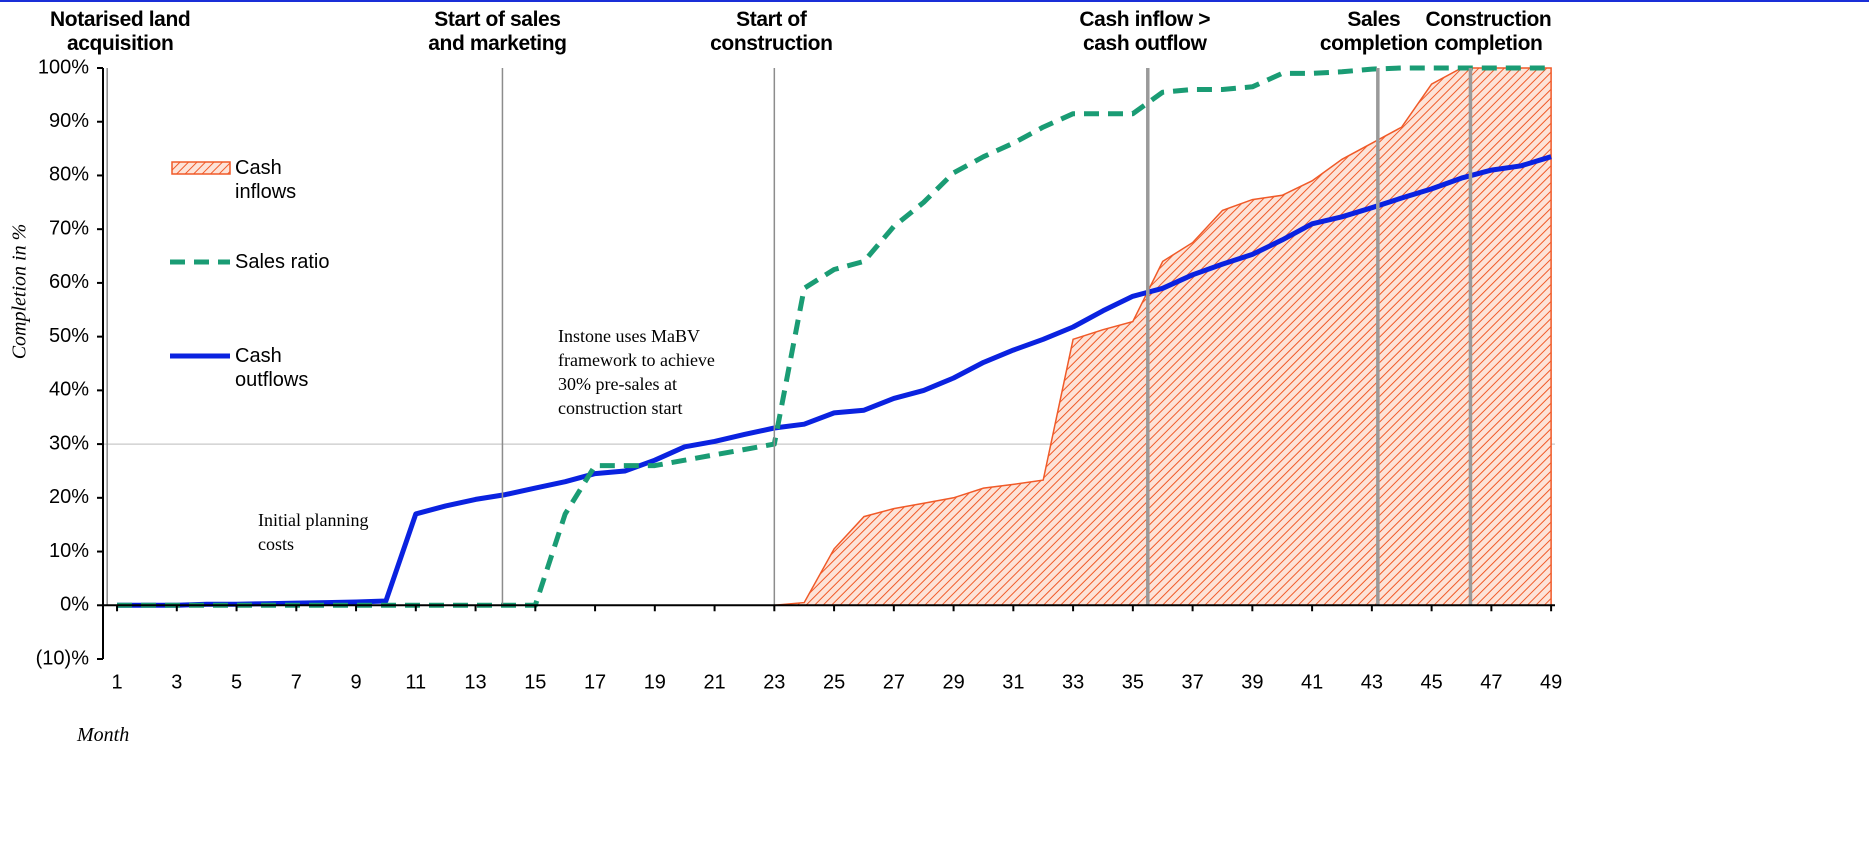 This screenshot has height=854, width=1869. I want to click on x-tick-label: 19, so click(655, 682).